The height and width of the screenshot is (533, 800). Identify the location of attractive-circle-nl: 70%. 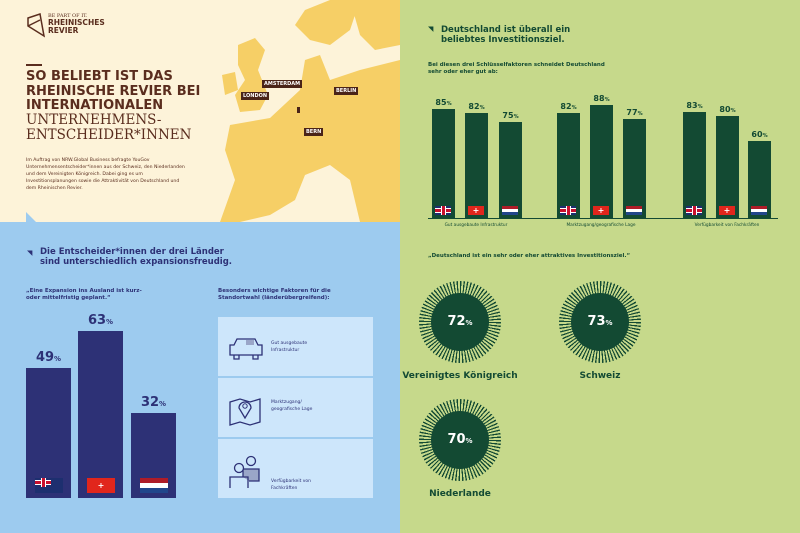
(460, 440).